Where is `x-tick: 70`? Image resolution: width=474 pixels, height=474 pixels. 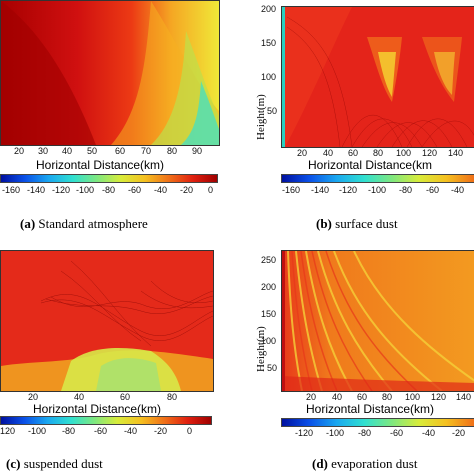
x-tick: 70 is located at coordinates (146, 151).